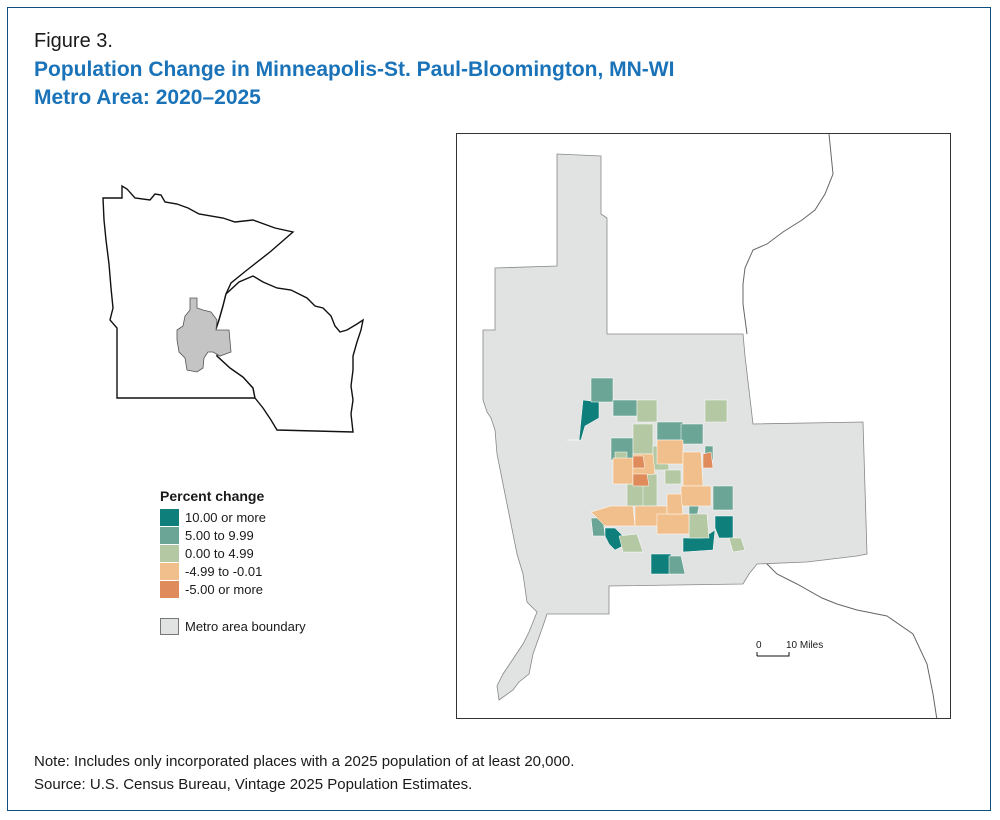 The height and width of the screenshot is (820, 1000). Describe the element at coordinates (759, 645) in the screenshot. I see `scale-start-label: 0` at that location.